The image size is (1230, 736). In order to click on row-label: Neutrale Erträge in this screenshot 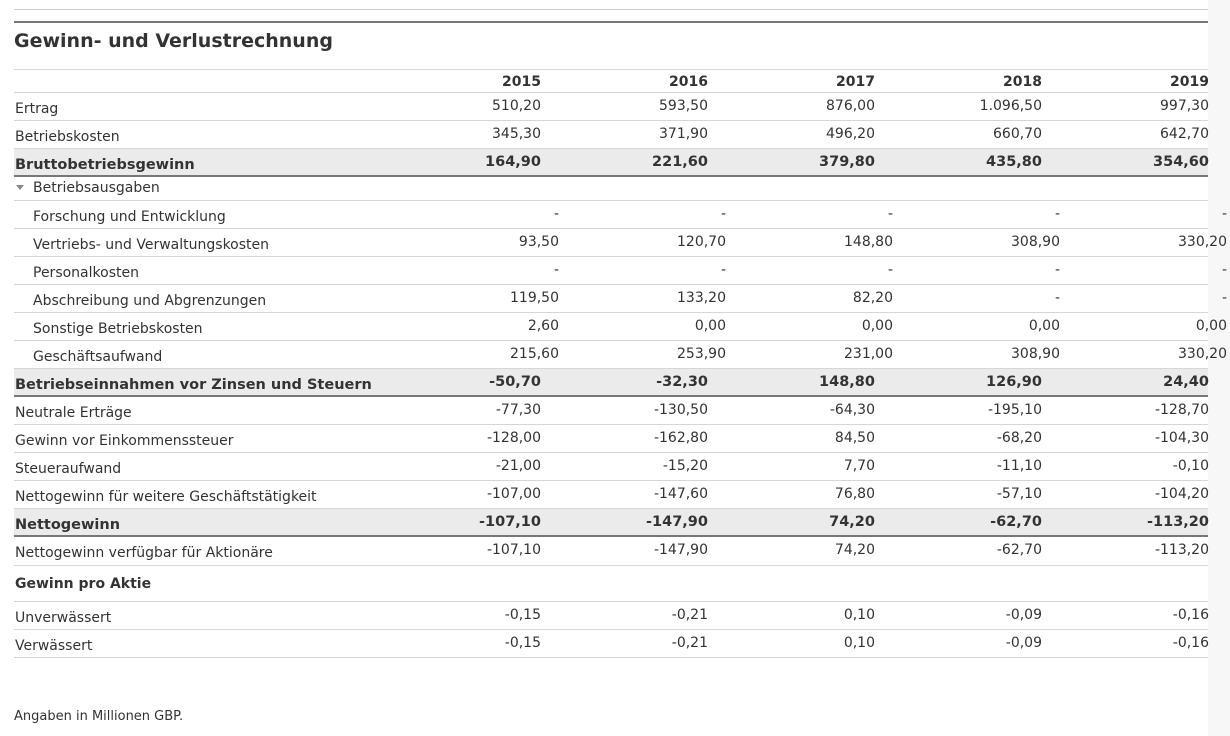, I will do `click(73, 413)`.